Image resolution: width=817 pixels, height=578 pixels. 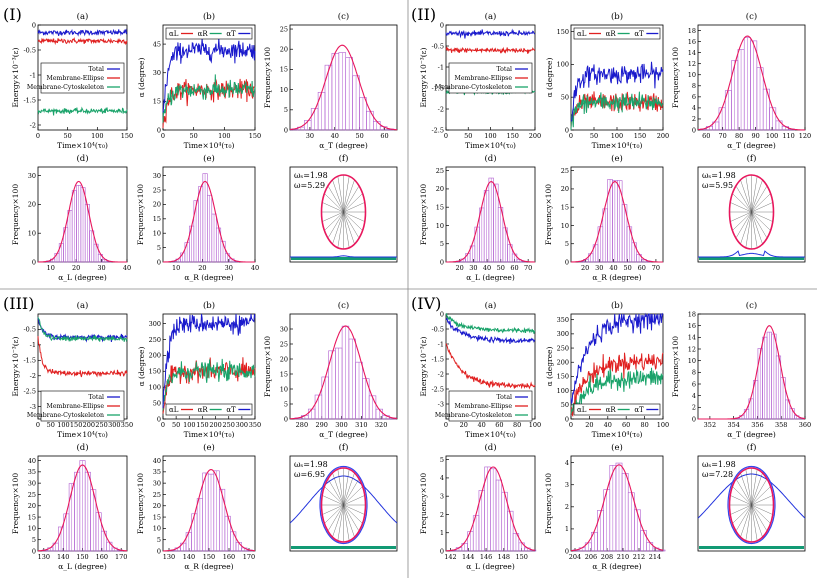 What do you see at coordinates (82, 357) in the screenshot?
I see `series-membrane-ellipse-line` at bounding box center [82, 357].